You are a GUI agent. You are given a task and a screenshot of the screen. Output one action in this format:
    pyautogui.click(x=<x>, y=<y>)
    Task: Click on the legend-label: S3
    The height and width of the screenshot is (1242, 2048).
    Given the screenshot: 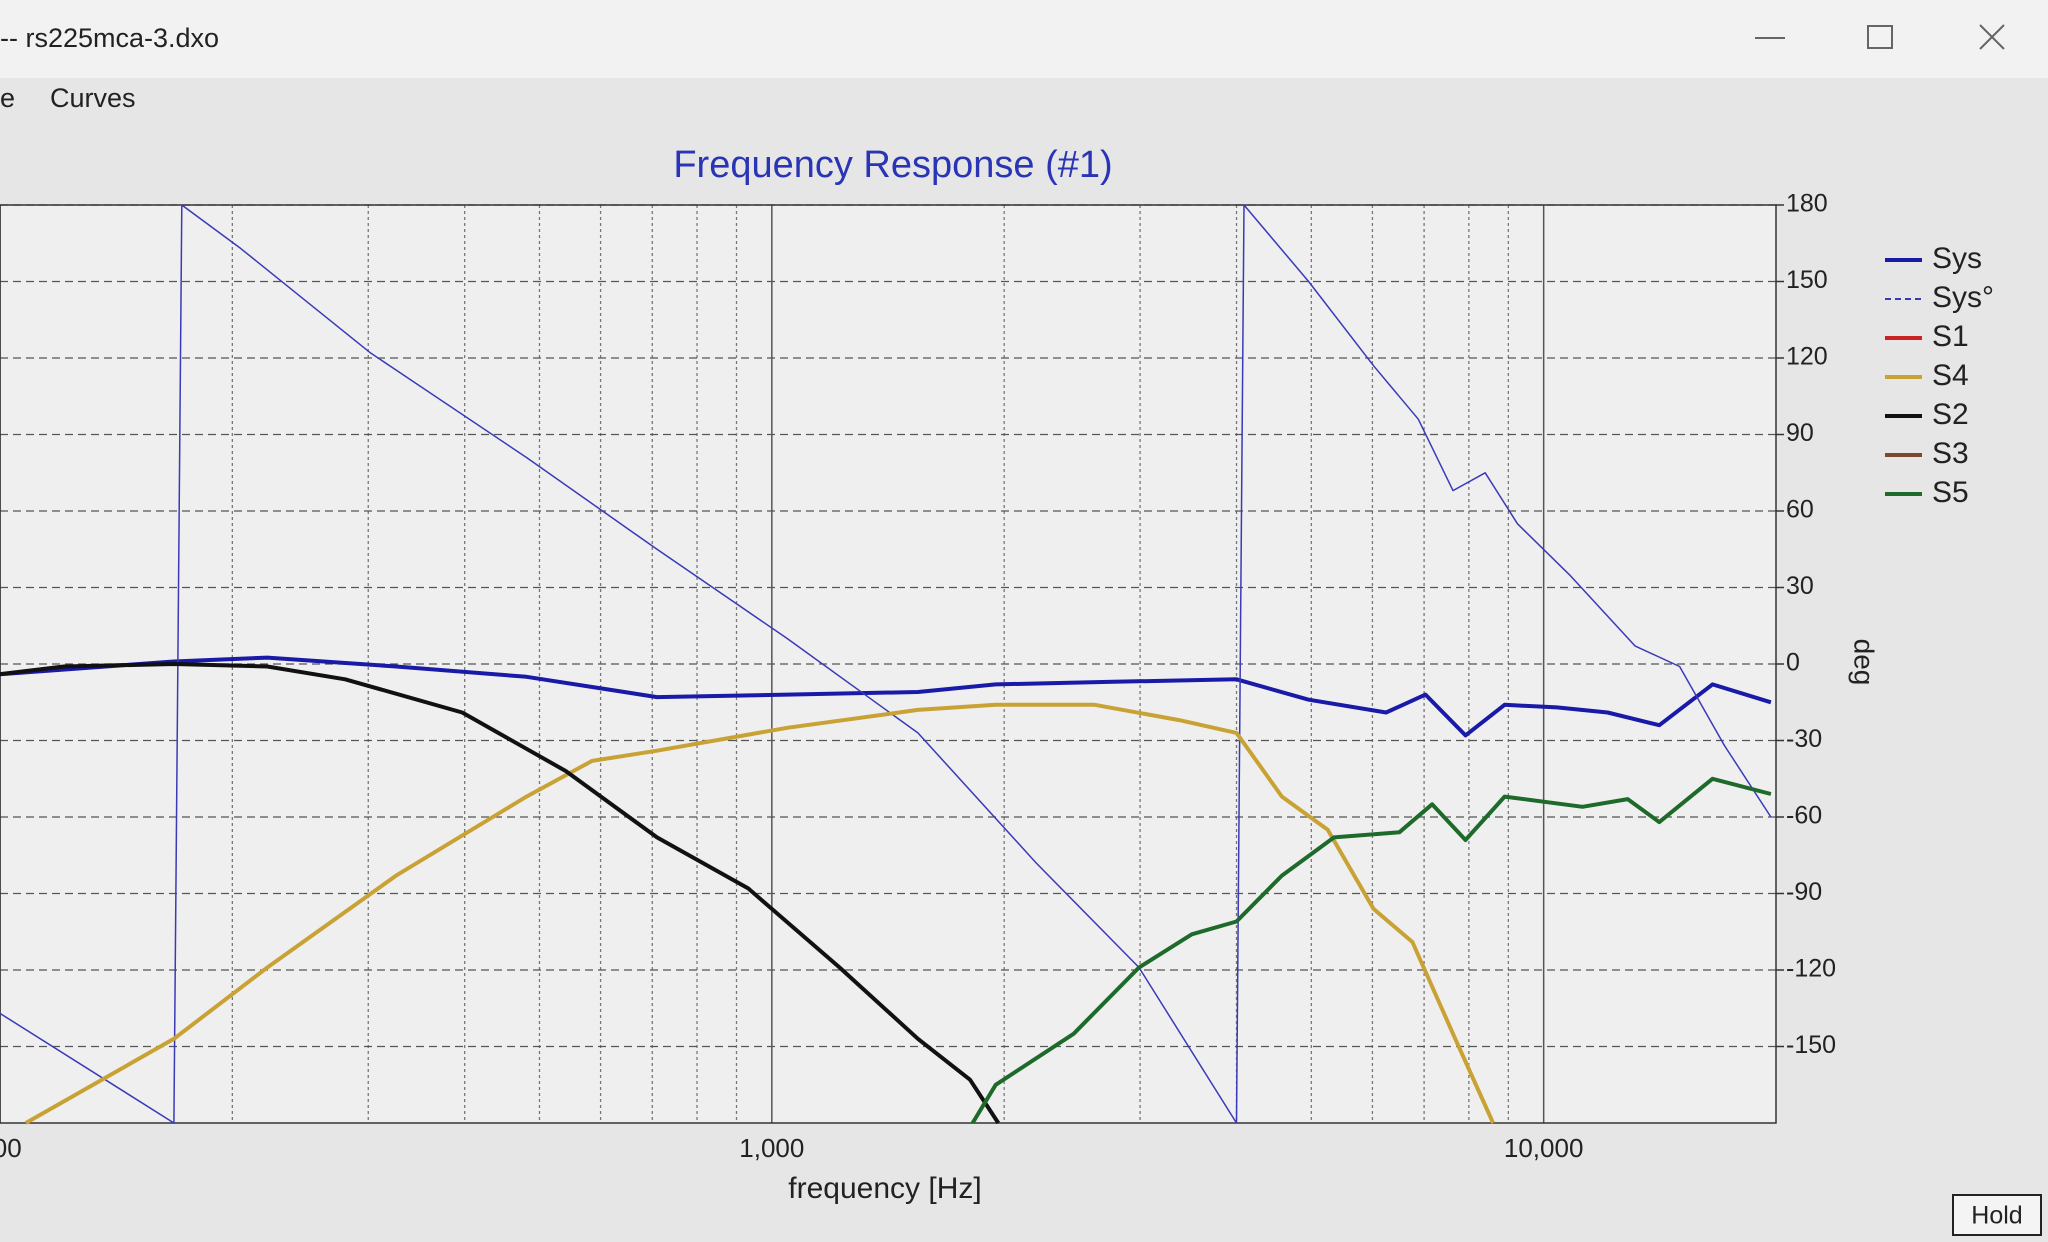 What is the action you would take?
    pyautogui.click(x=1950, y=453)
    